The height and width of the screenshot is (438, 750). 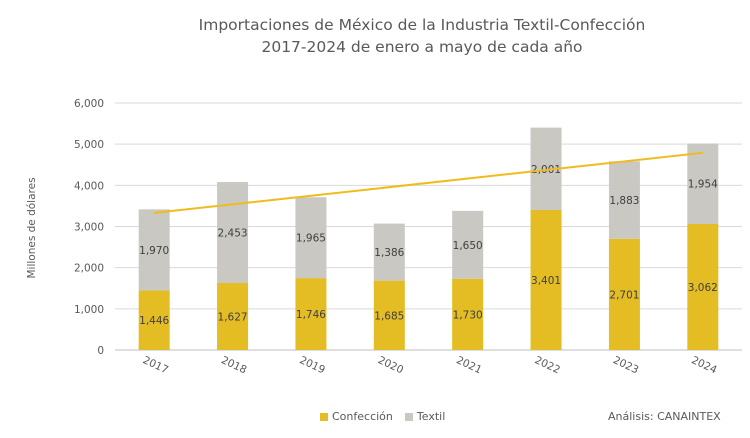 I want to click on y-tick-label: 2,000, so click(x=89, y=269).